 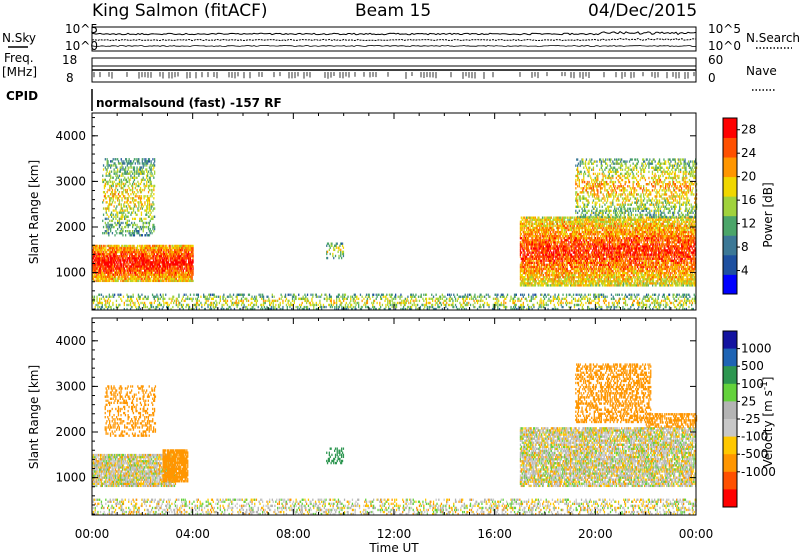 What do you see at coordinates (81, 46) in the screenshot?
I see `noise-tick-left-bottom: 10^0` at bounding box center [81, 46].